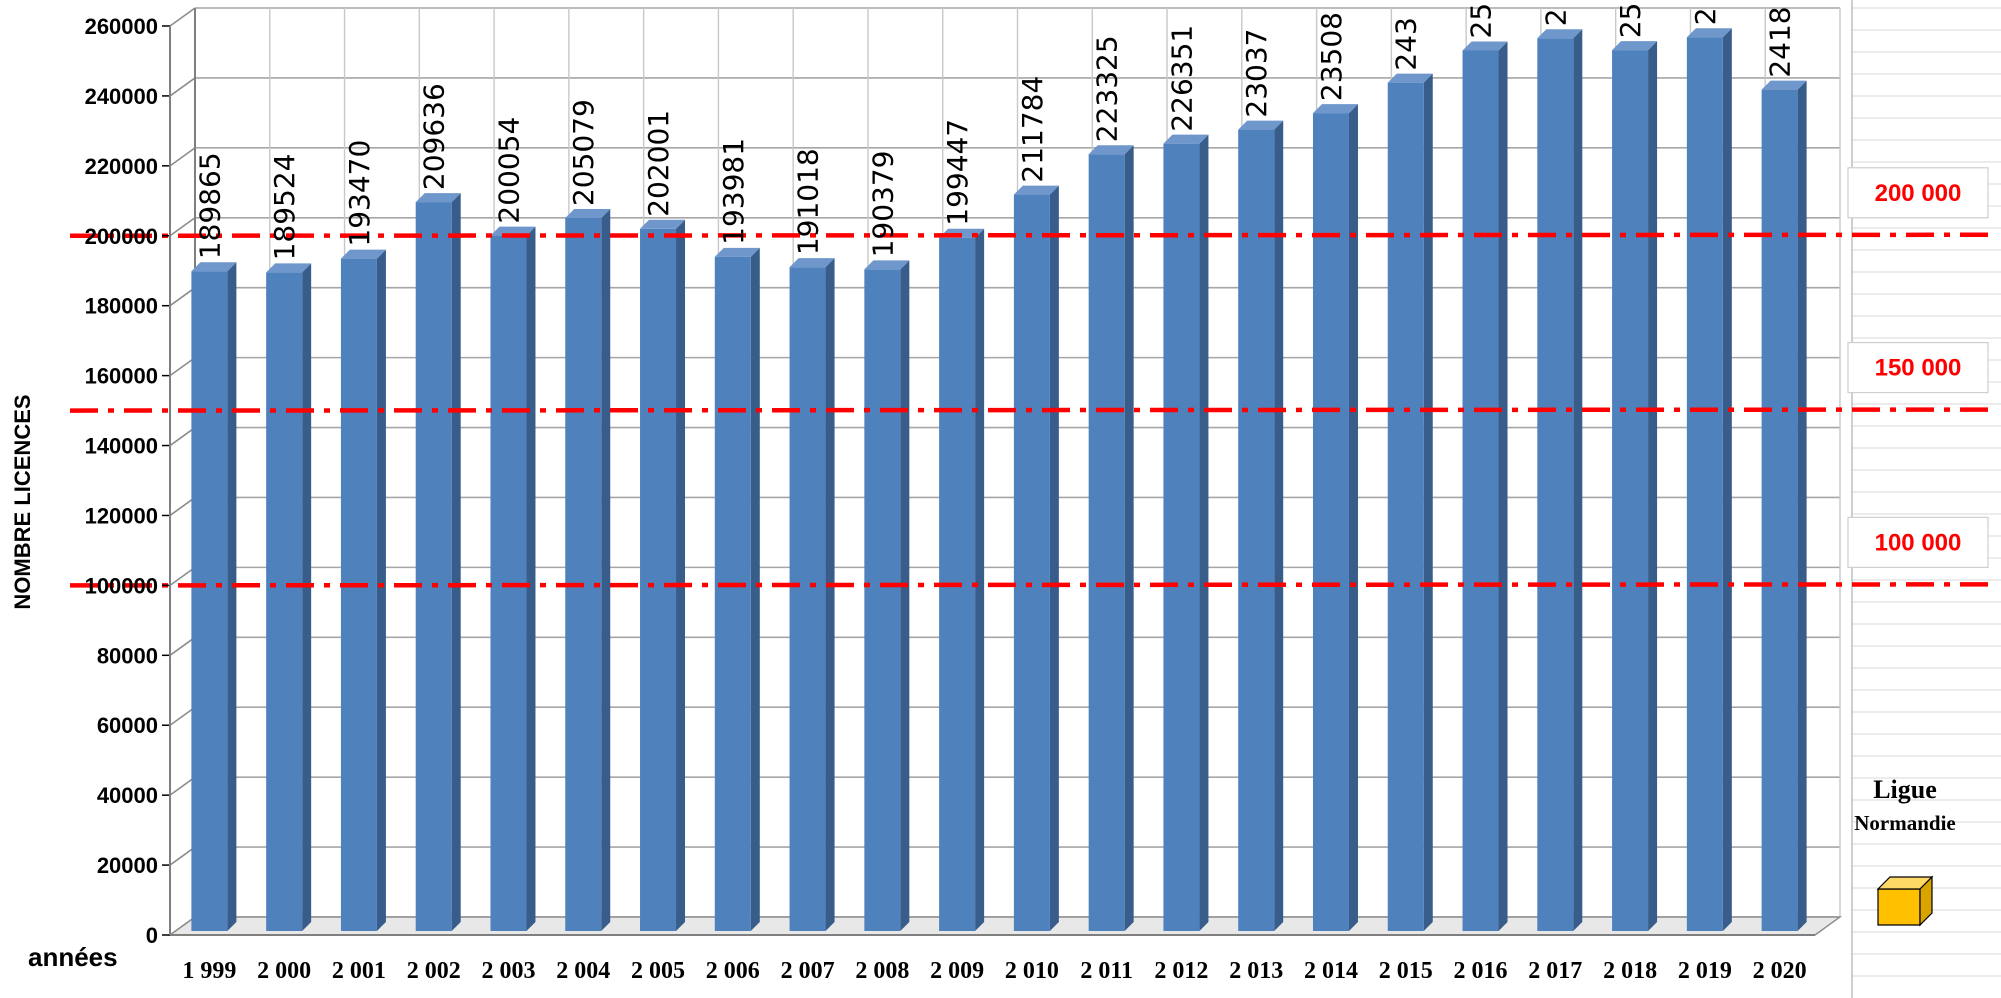 The image size is (2001, 998). Describe the element at coordinates (1256, 73) in the screenshot. I see `data-label: 23037` at that location.